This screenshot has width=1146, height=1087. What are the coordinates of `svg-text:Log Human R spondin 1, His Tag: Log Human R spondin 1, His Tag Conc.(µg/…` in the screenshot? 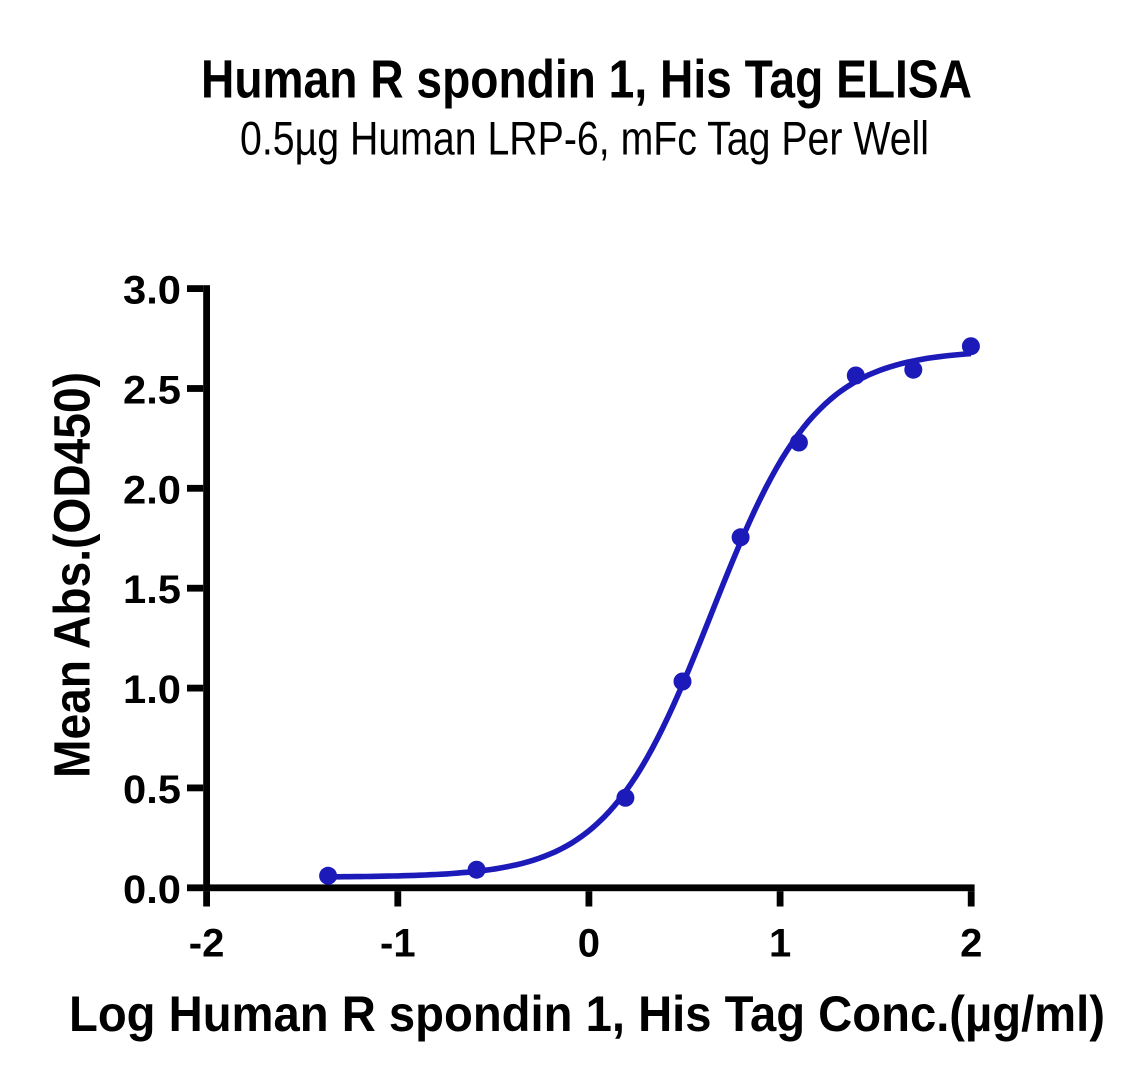 It's located at (587, 1014).